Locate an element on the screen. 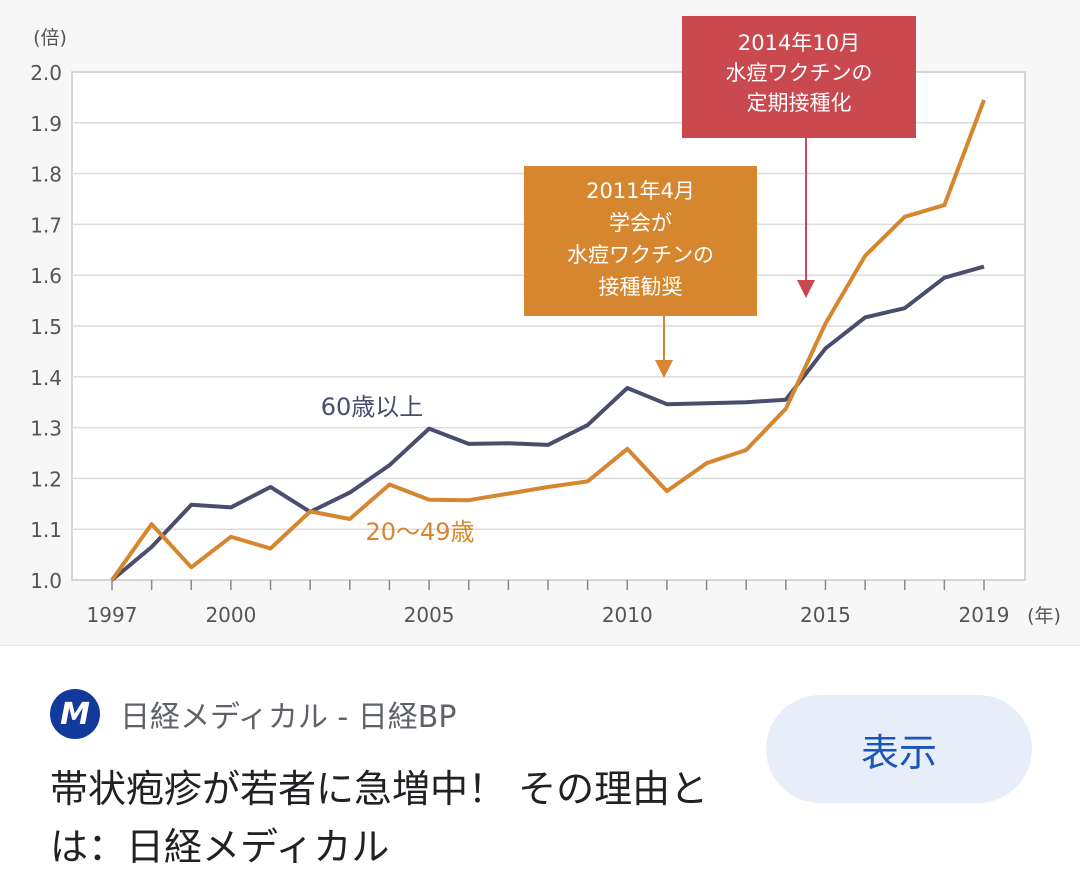 The height and width of the screenshot is (878, 1080). y-tick-label: 1.7 is located at coordinates (46, 225).